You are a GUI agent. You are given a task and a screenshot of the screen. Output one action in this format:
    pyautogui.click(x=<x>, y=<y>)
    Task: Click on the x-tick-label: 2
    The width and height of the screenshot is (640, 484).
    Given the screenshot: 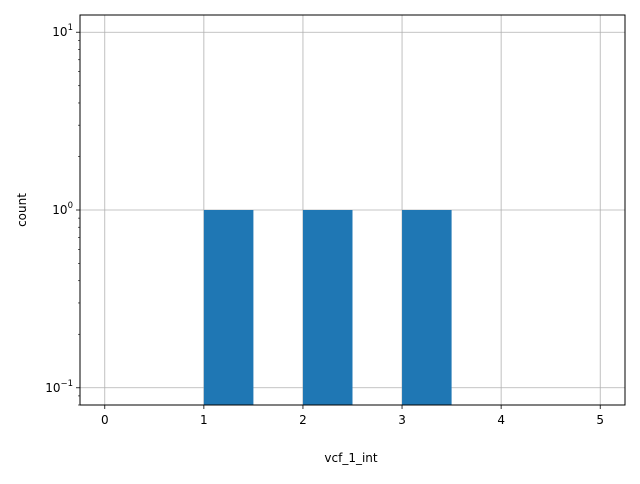 What is the action you would take?
    pyautogui.click(x=303, y=420)
    